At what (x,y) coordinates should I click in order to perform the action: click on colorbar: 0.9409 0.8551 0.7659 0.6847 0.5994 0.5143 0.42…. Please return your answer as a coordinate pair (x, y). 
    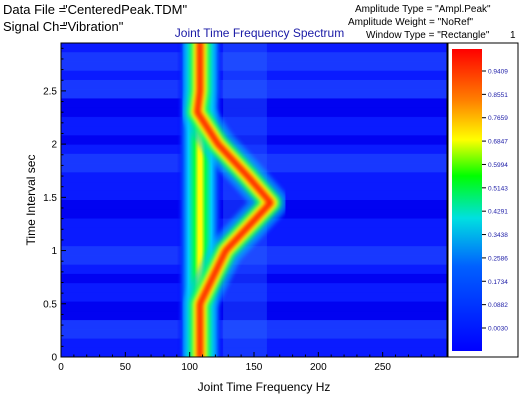
    Looking at the image, I should click on (483, 200).